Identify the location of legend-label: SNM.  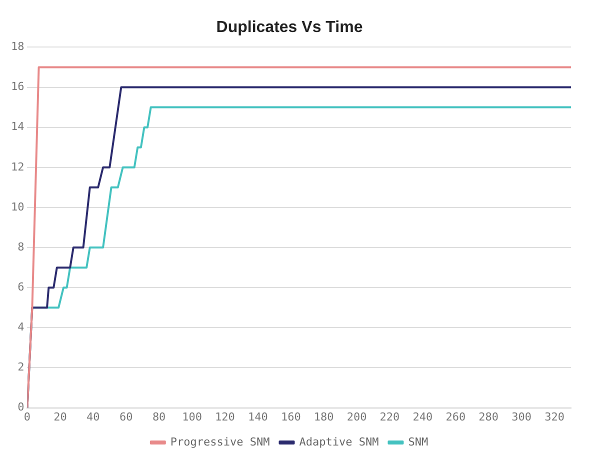
(418, 441).